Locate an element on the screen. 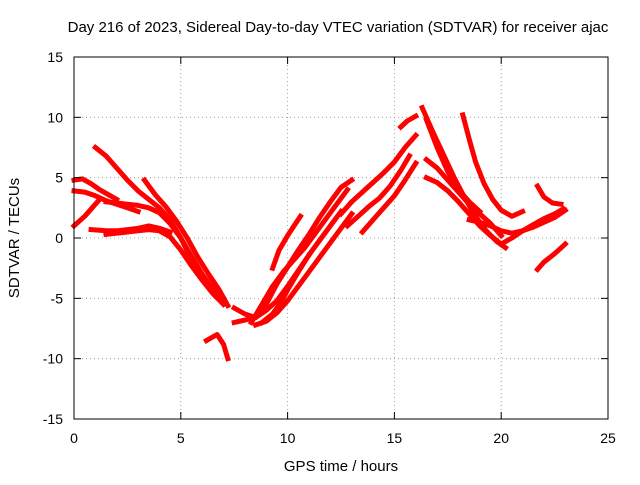 The height and width of the screenshot is (485, 640). x-tick-label: 0 is located at coordinates (74, 438).